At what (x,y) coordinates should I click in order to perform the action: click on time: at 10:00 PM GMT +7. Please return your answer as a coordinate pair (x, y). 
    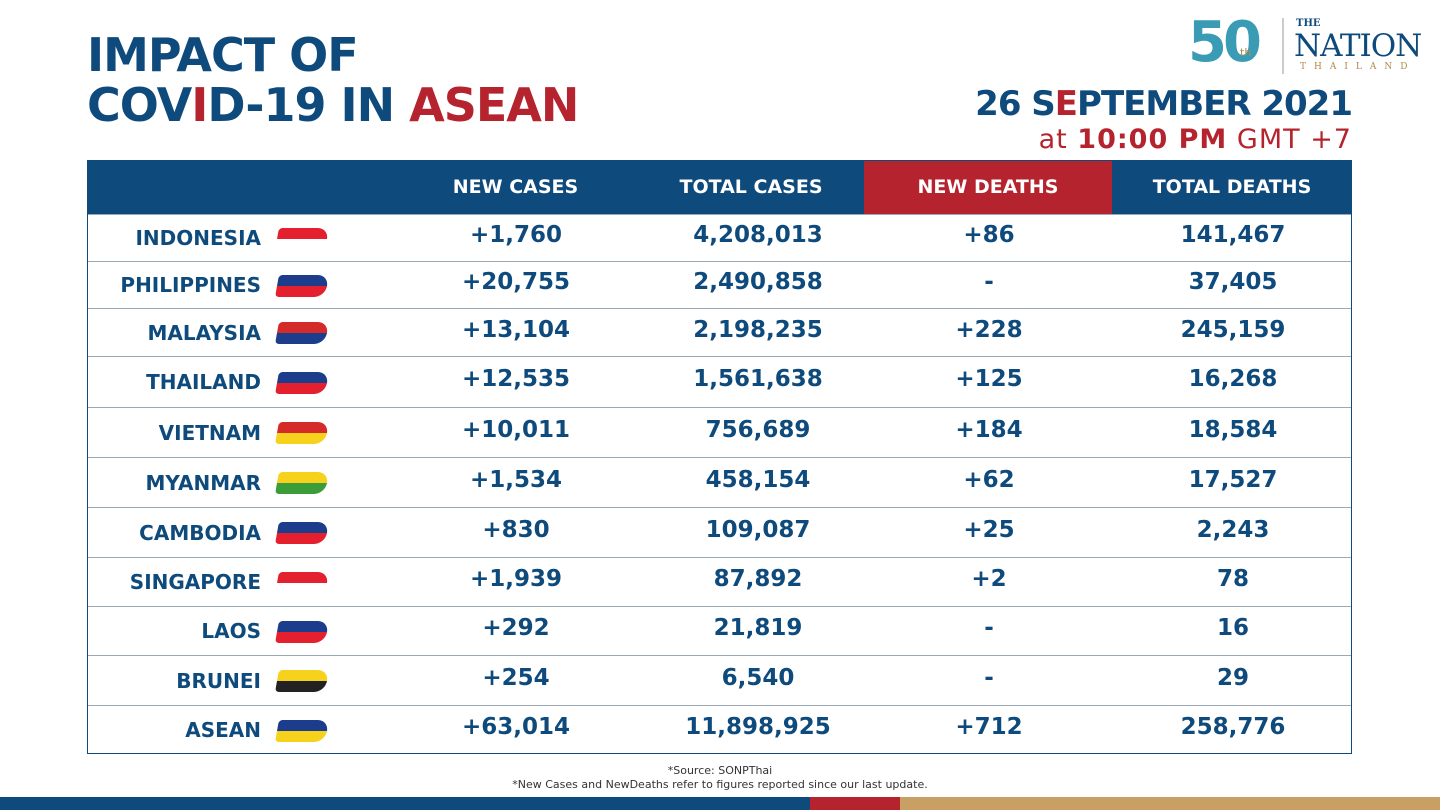
    Looking at the image, I should click on (1195, 139).